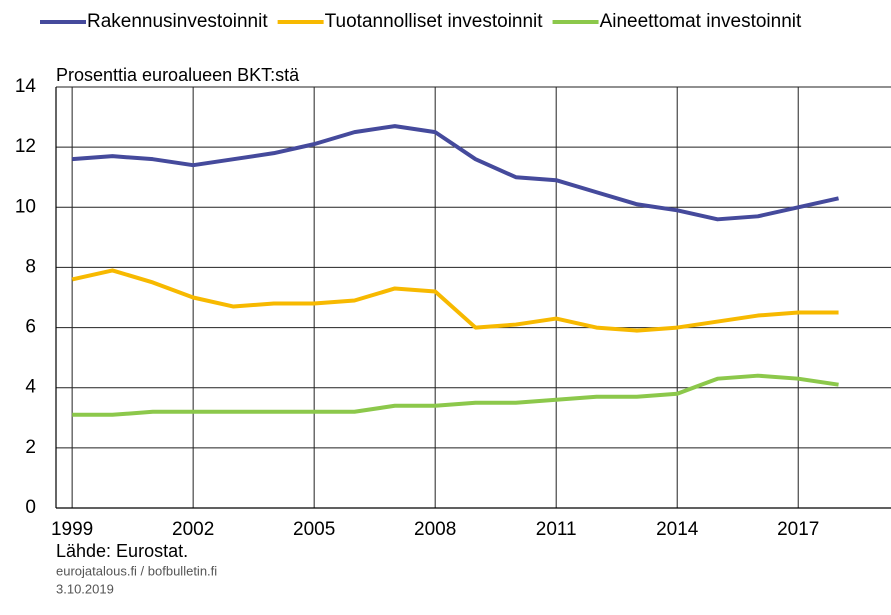 This screenshot has height=615, width=891. Describe the element at coordinates (193, 529) in the screenshot. I see `x-tick-label: 2002` at that location.